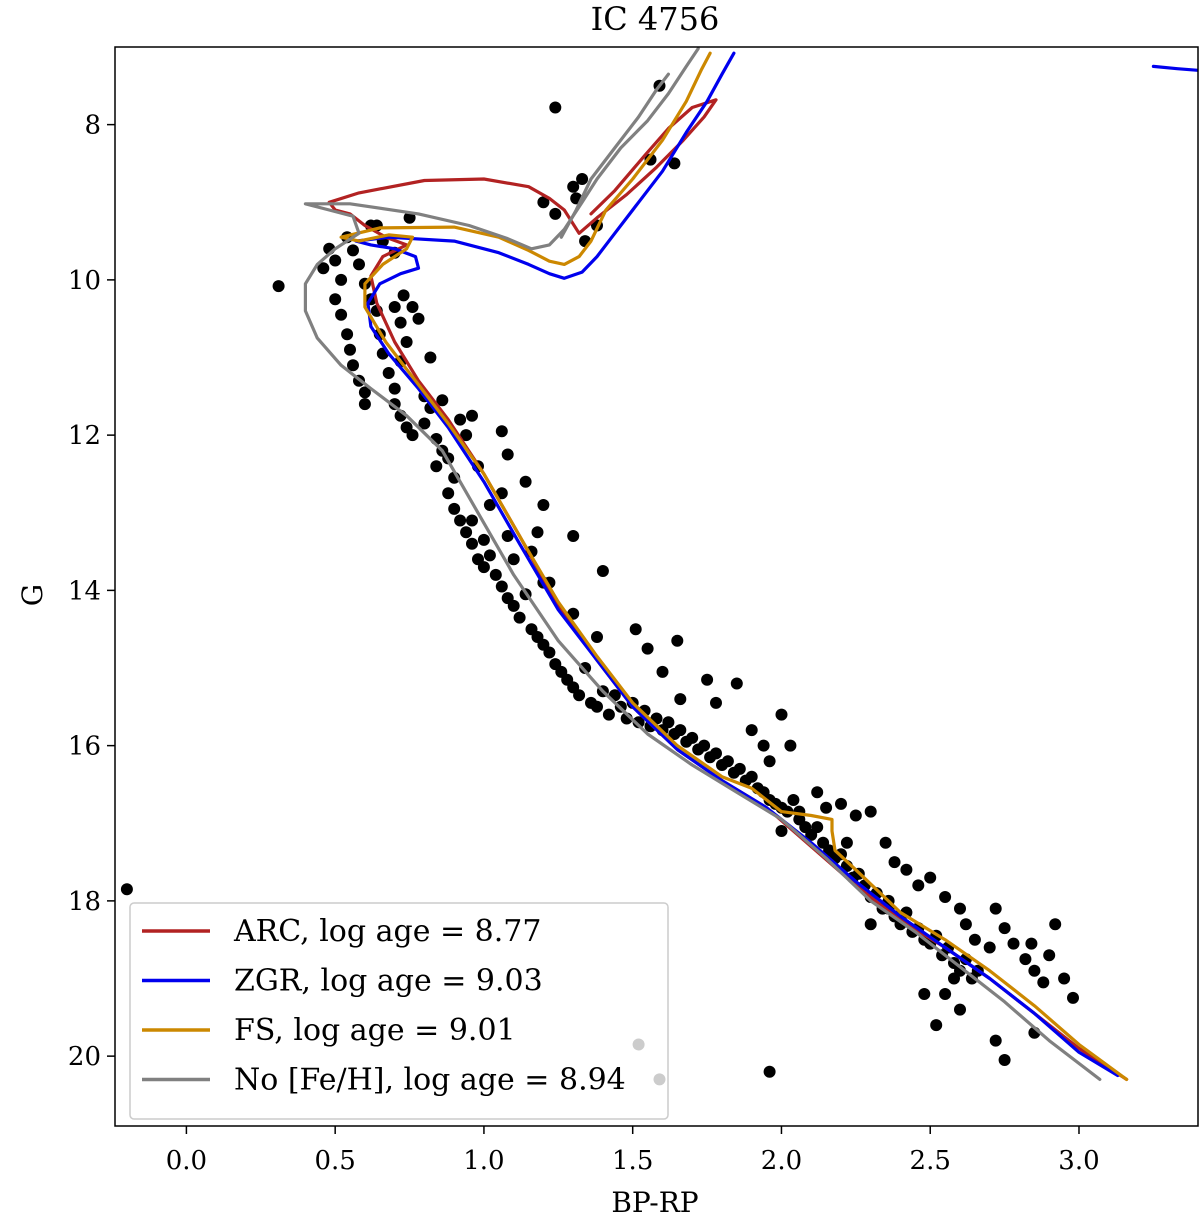 The width and height of the screenshot is (1200, 1223). What do you see at coordinates (84, 902) in the screenshot?
I see `y-tick-label-5: 18` at bounding box center [84, 902].